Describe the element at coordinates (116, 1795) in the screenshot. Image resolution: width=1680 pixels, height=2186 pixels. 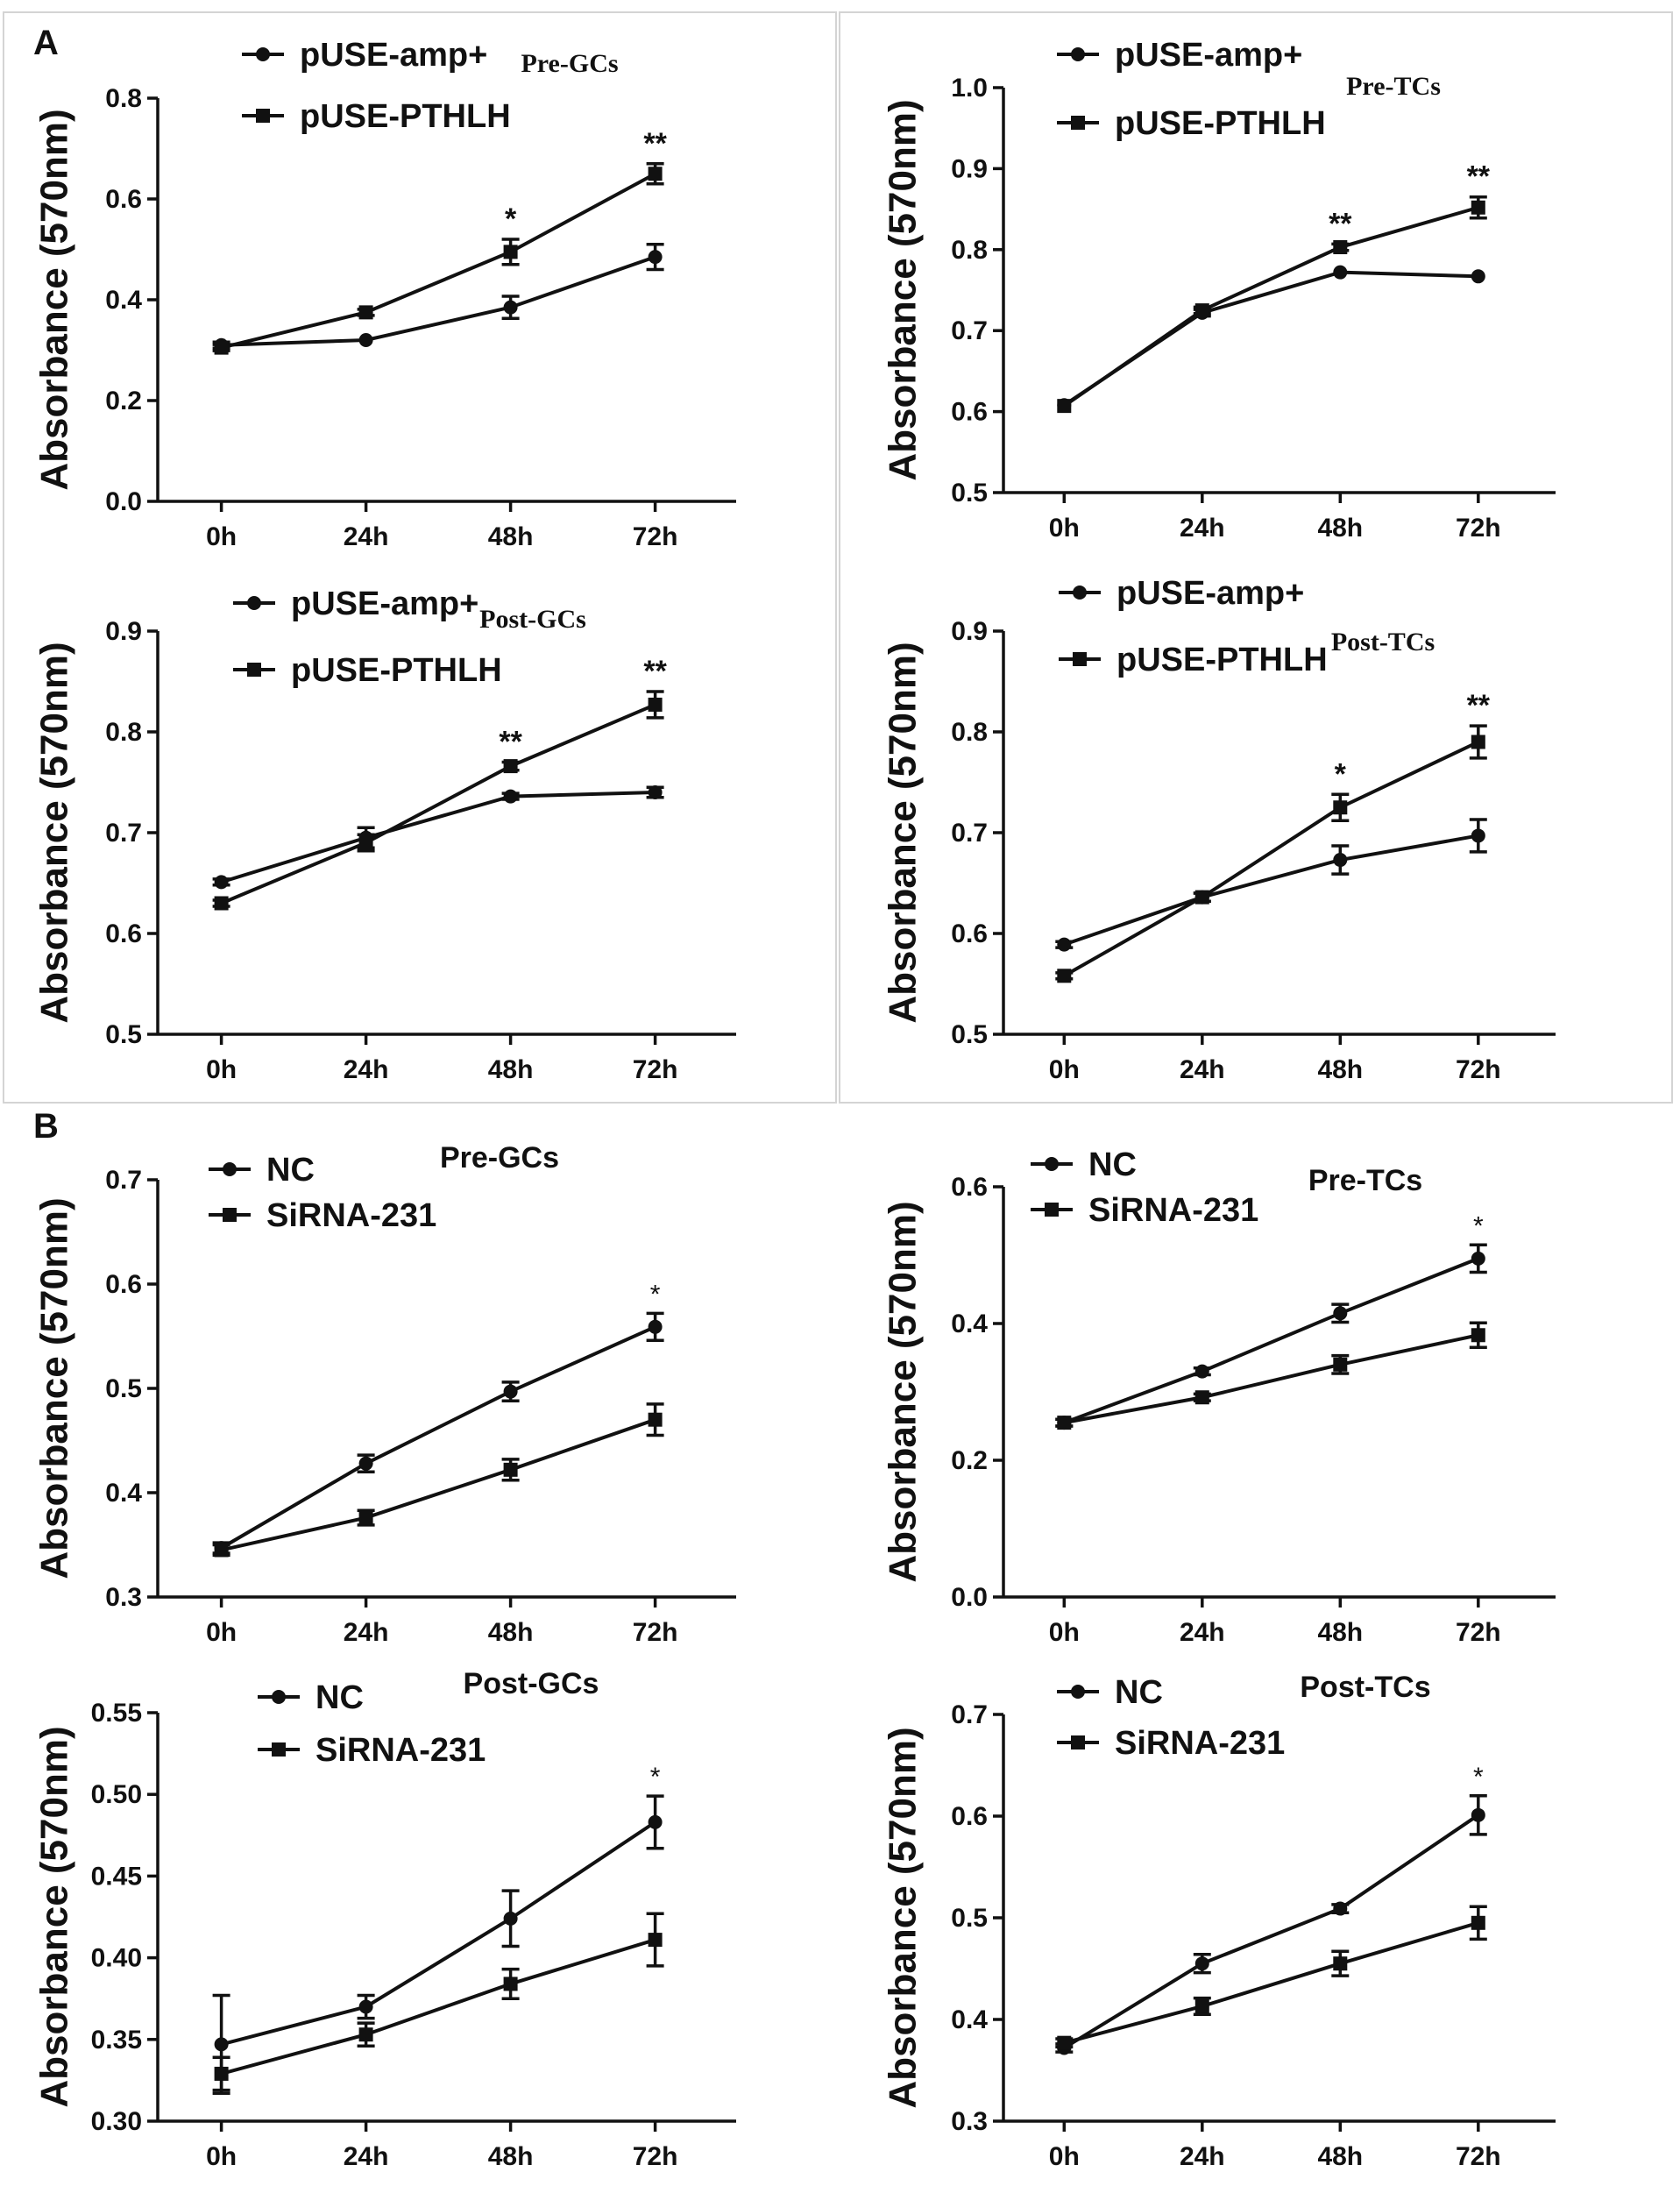
I see `y-tick-label: 0.50` at that location.